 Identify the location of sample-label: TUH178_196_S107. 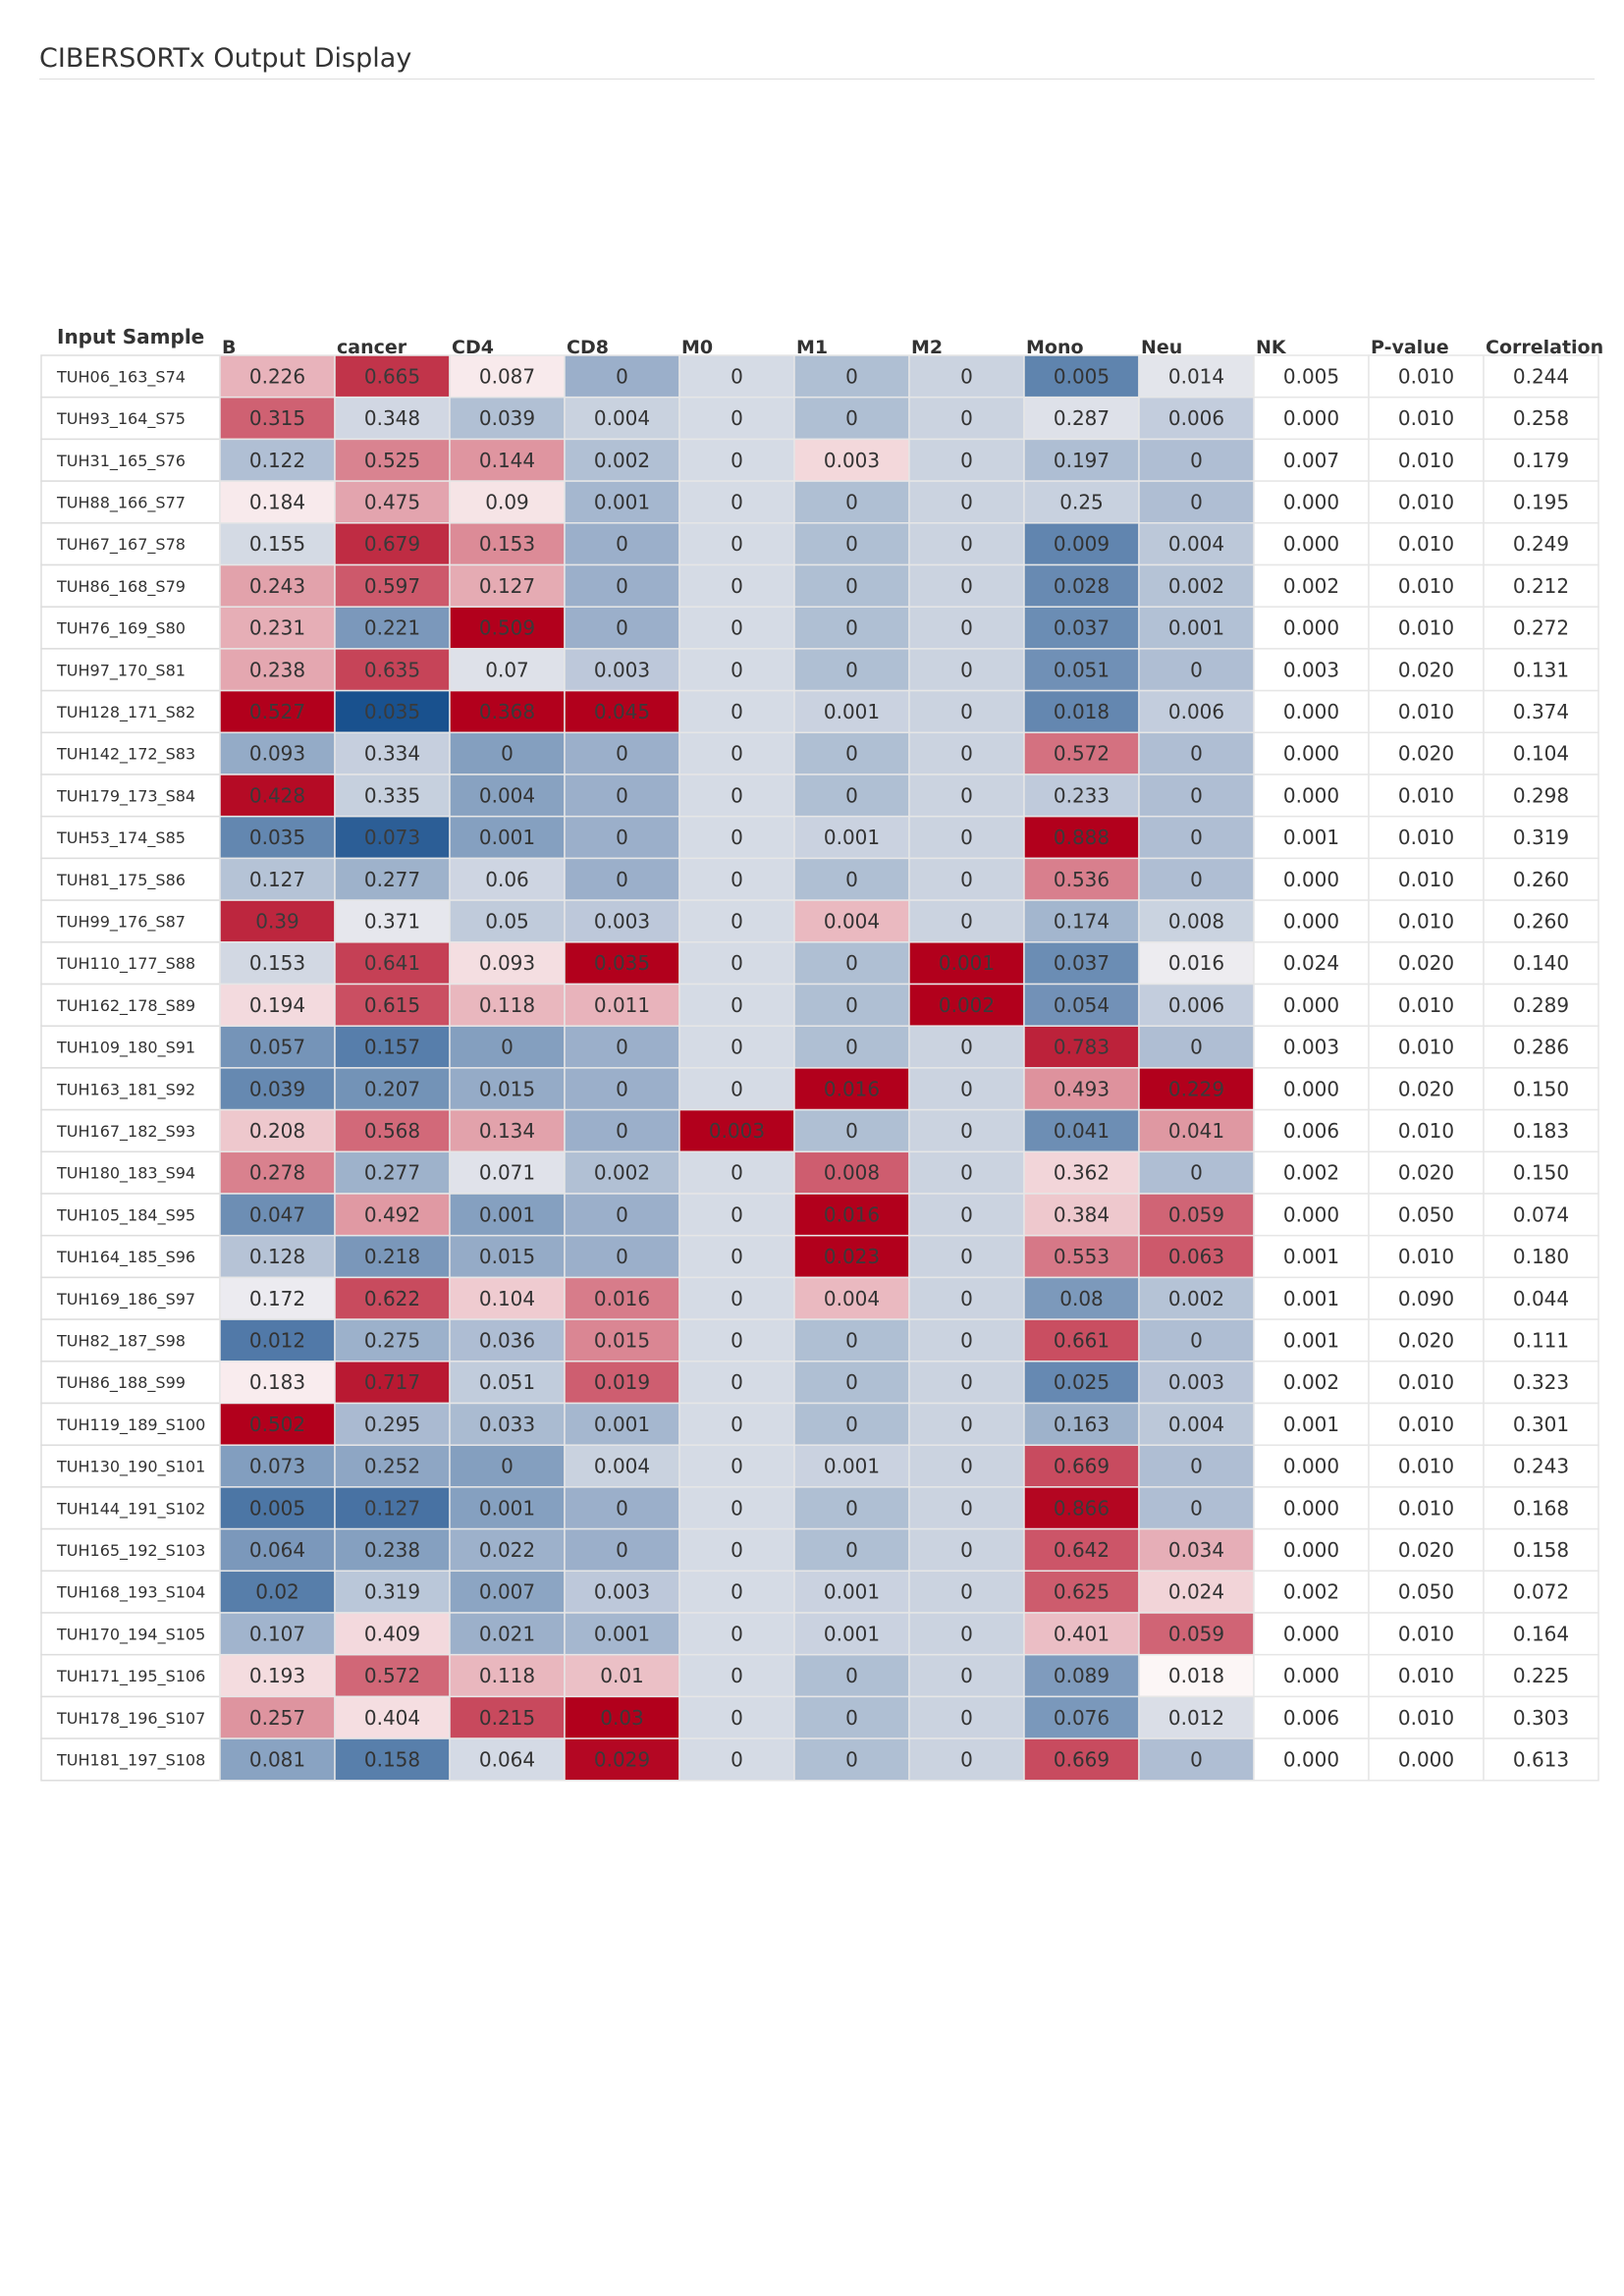
(130, 1719).